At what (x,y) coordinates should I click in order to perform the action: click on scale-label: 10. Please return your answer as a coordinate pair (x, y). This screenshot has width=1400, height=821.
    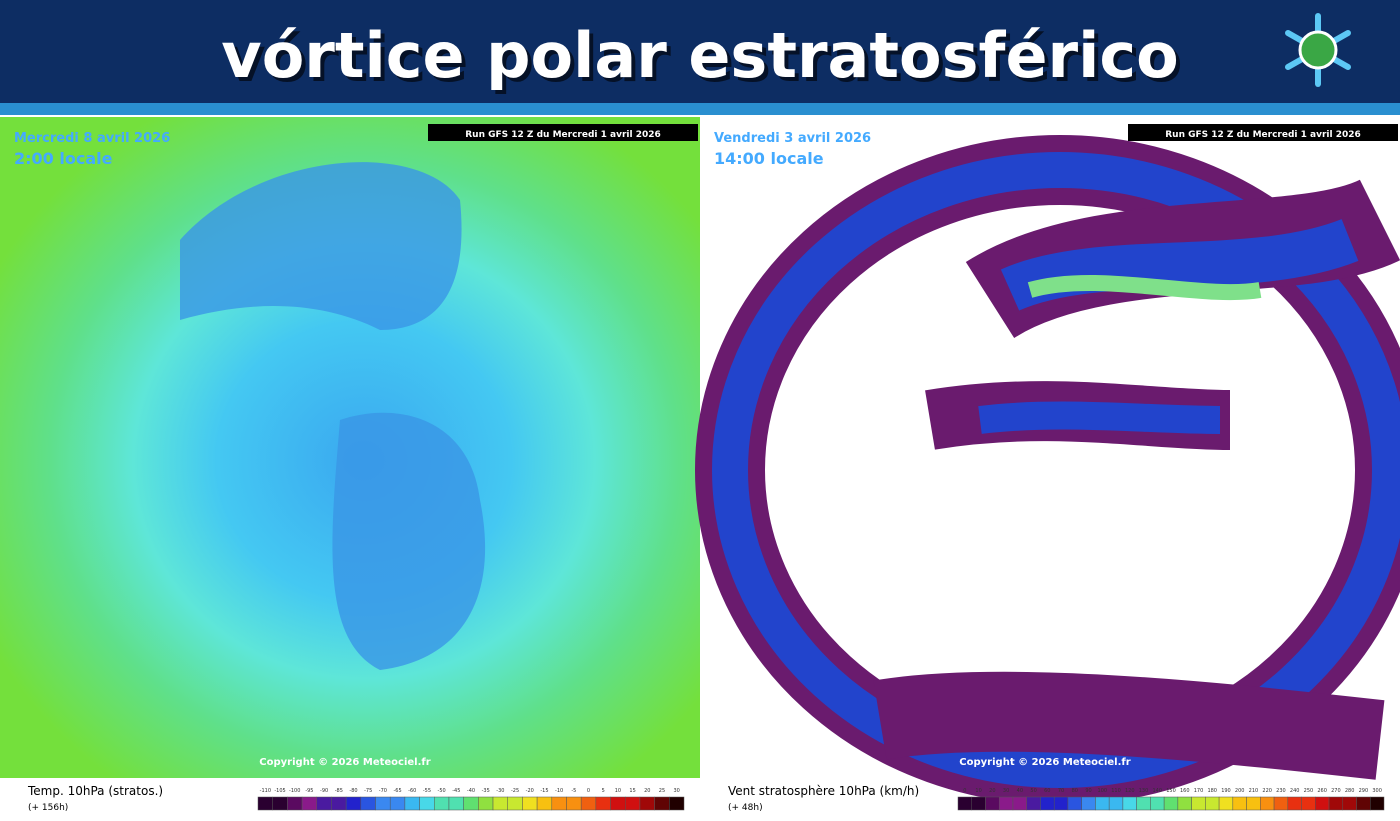
    Looking at the image, I should click on (618, 791).